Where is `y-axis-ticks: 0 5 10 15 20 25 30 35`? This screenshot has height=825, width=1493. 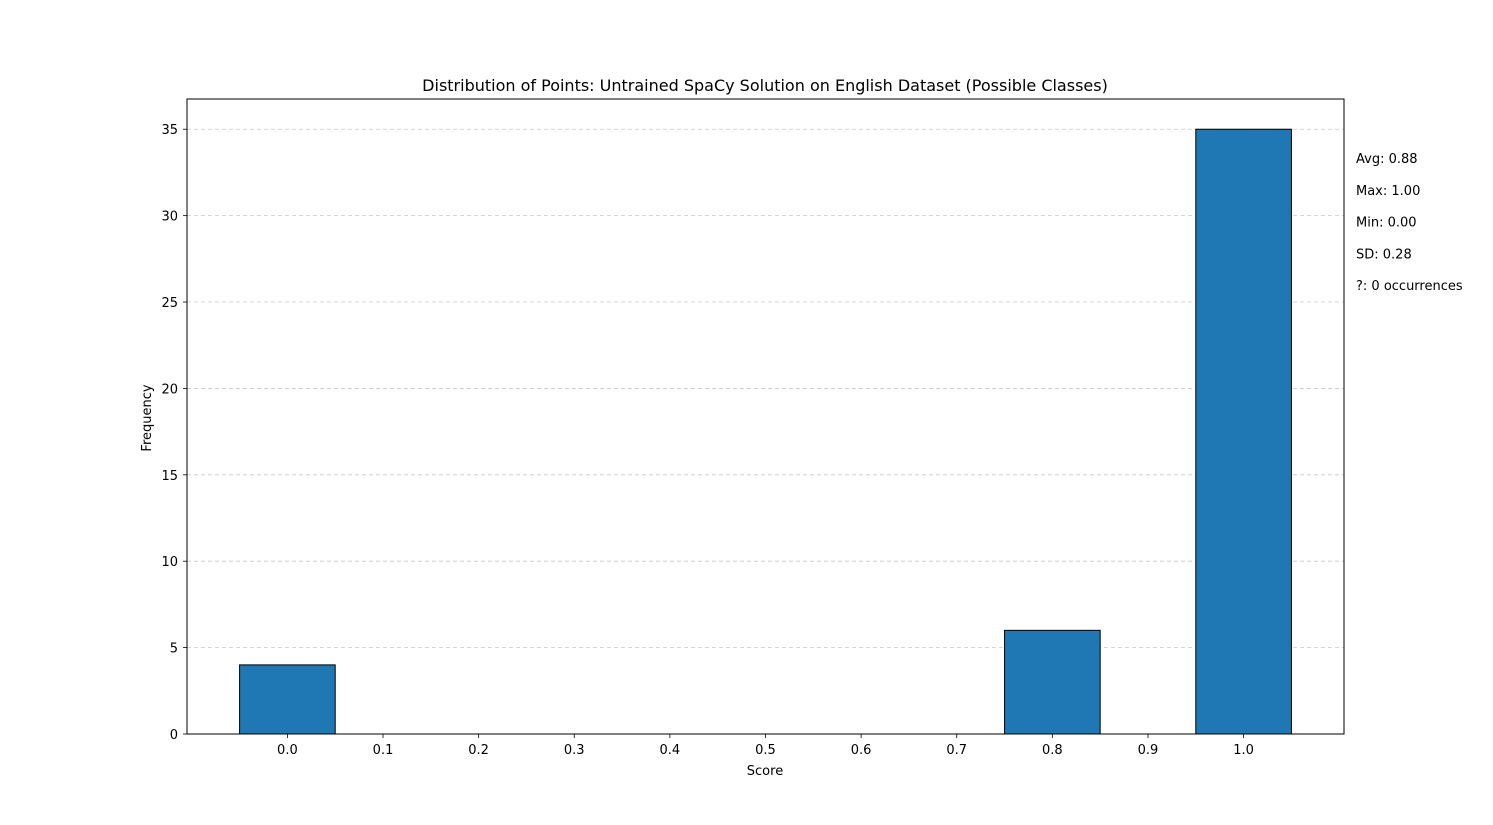
y-axis-ticks: 0 5 10 15 20 25 30 35 is located at coordinates (174, 433).